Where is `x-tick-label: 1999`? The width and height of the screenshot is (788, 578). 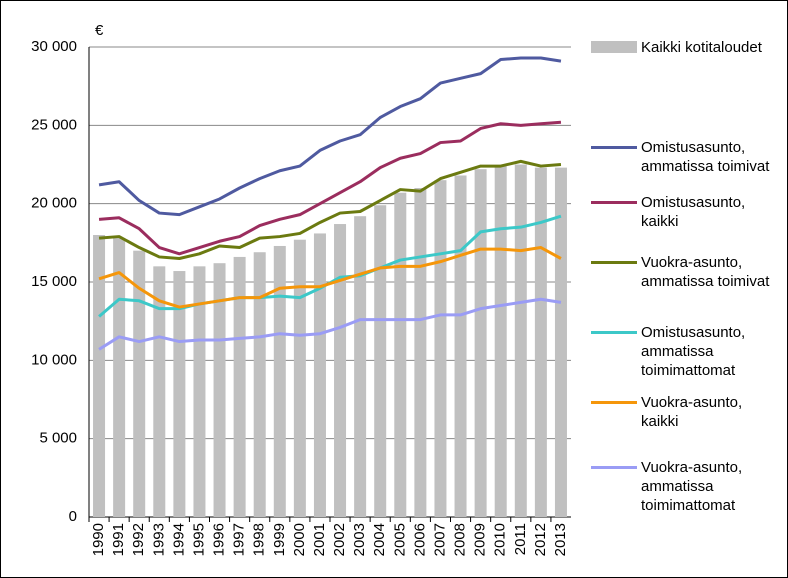 x-tick-label: 1999 is located at coordinates (279, 539).